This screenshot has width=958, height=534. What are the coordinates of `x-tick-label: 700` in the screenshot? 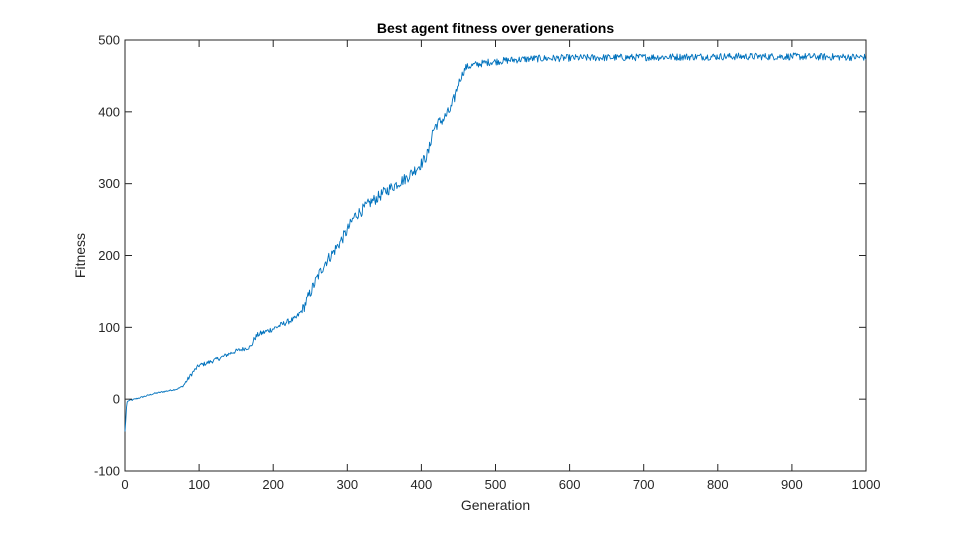 It's located at (644, 484).